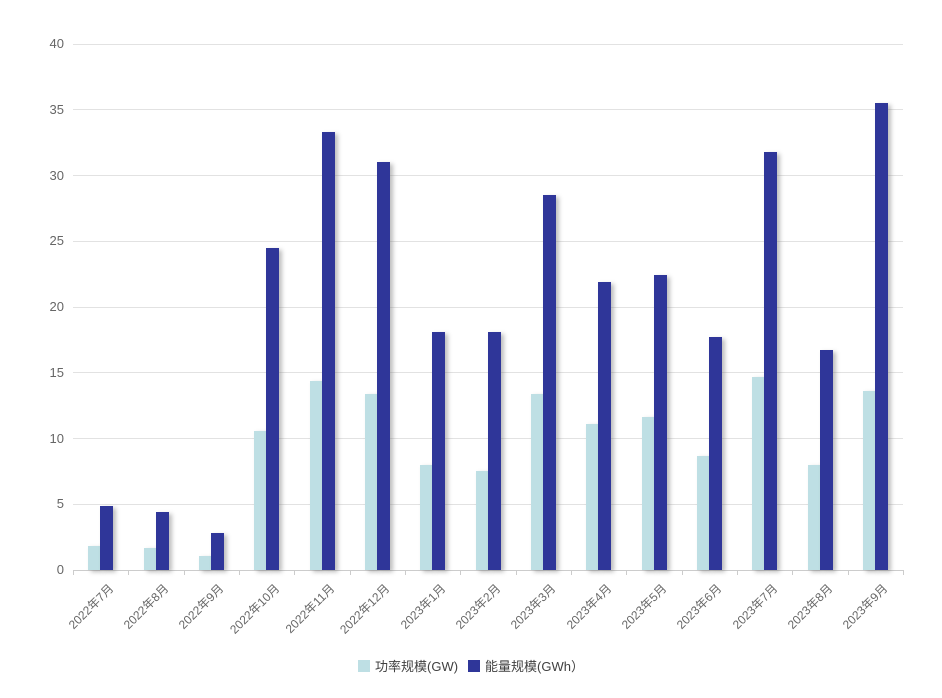 The width and height of the screenshot is (942, 698). What do you see at coordinates (56, 109) in the screenshot?
I see `y-axis-tick-label: 35` at bounding box center [56, 109].